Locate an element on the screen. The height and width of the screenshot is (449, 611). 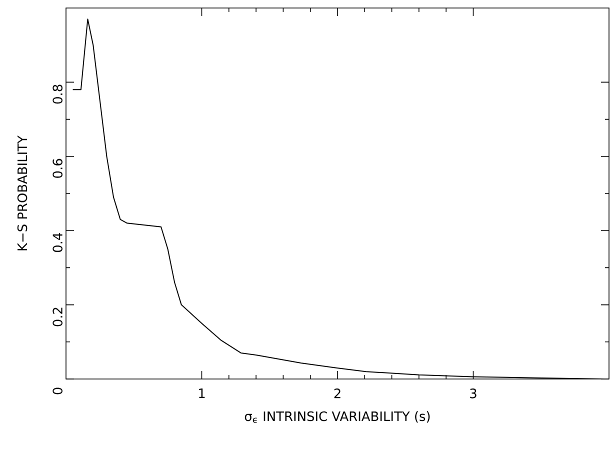
x-tick-label: 1 is located at coordinates (202, 393).